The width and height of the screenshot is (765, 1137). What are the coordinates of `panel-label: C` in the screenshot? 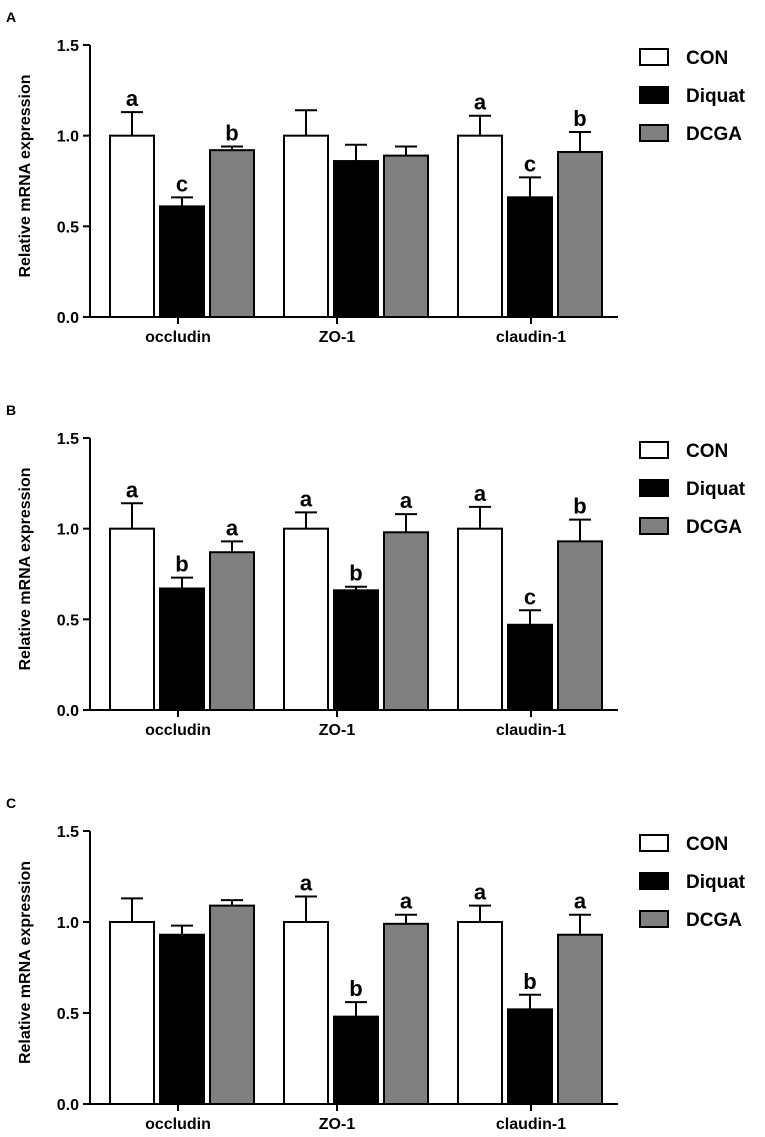 It's located at (11, 803).